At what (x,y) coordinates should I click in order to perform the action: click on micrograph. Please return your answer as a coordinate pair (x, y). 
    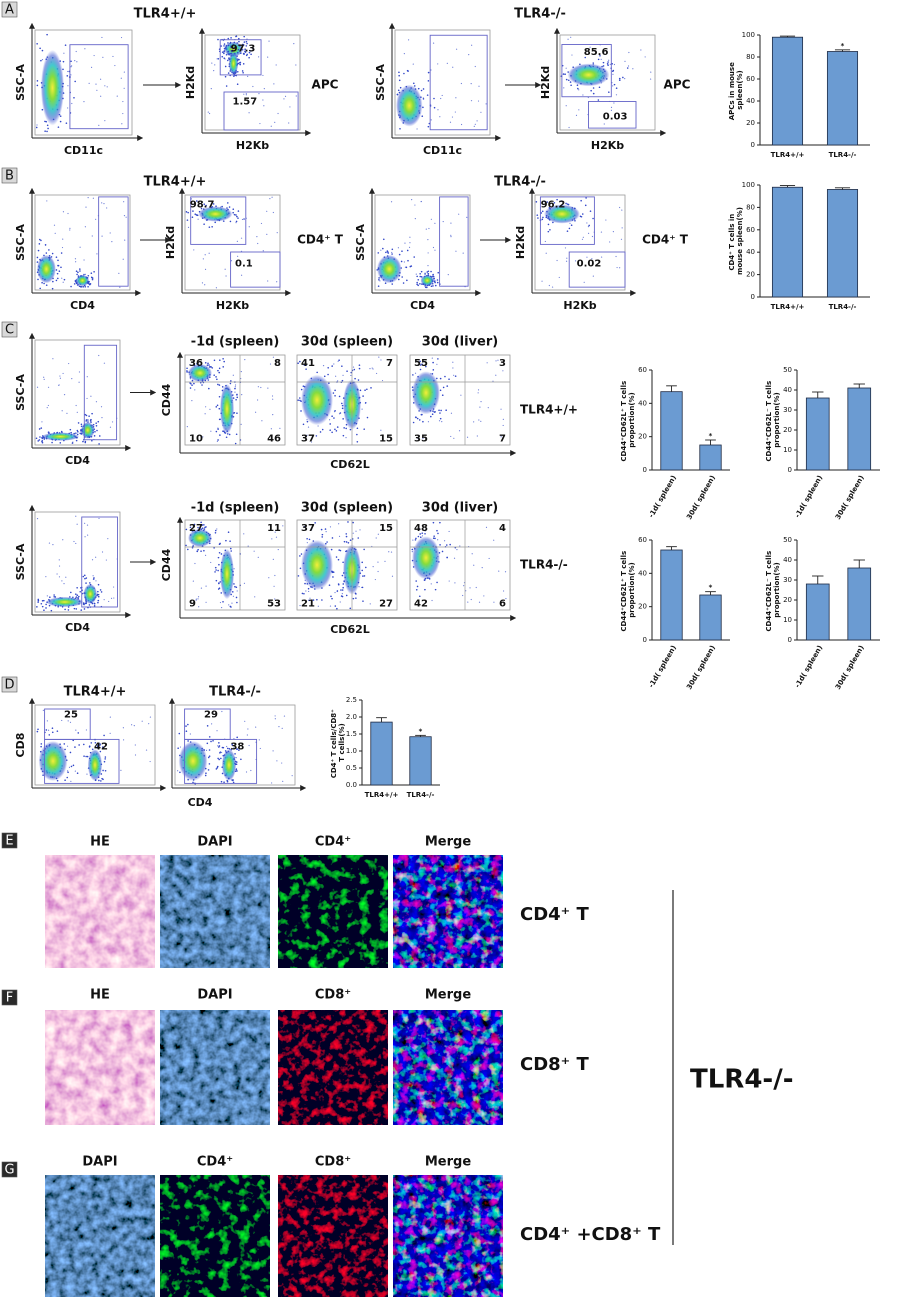
    Looking at the image, I should click on (333, 911).